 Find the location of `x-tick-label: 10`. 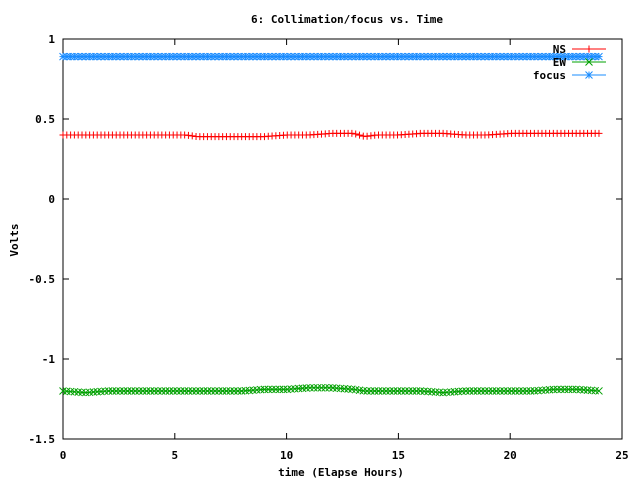

x-tick-label: 10 is located at coordinates (286, 455).